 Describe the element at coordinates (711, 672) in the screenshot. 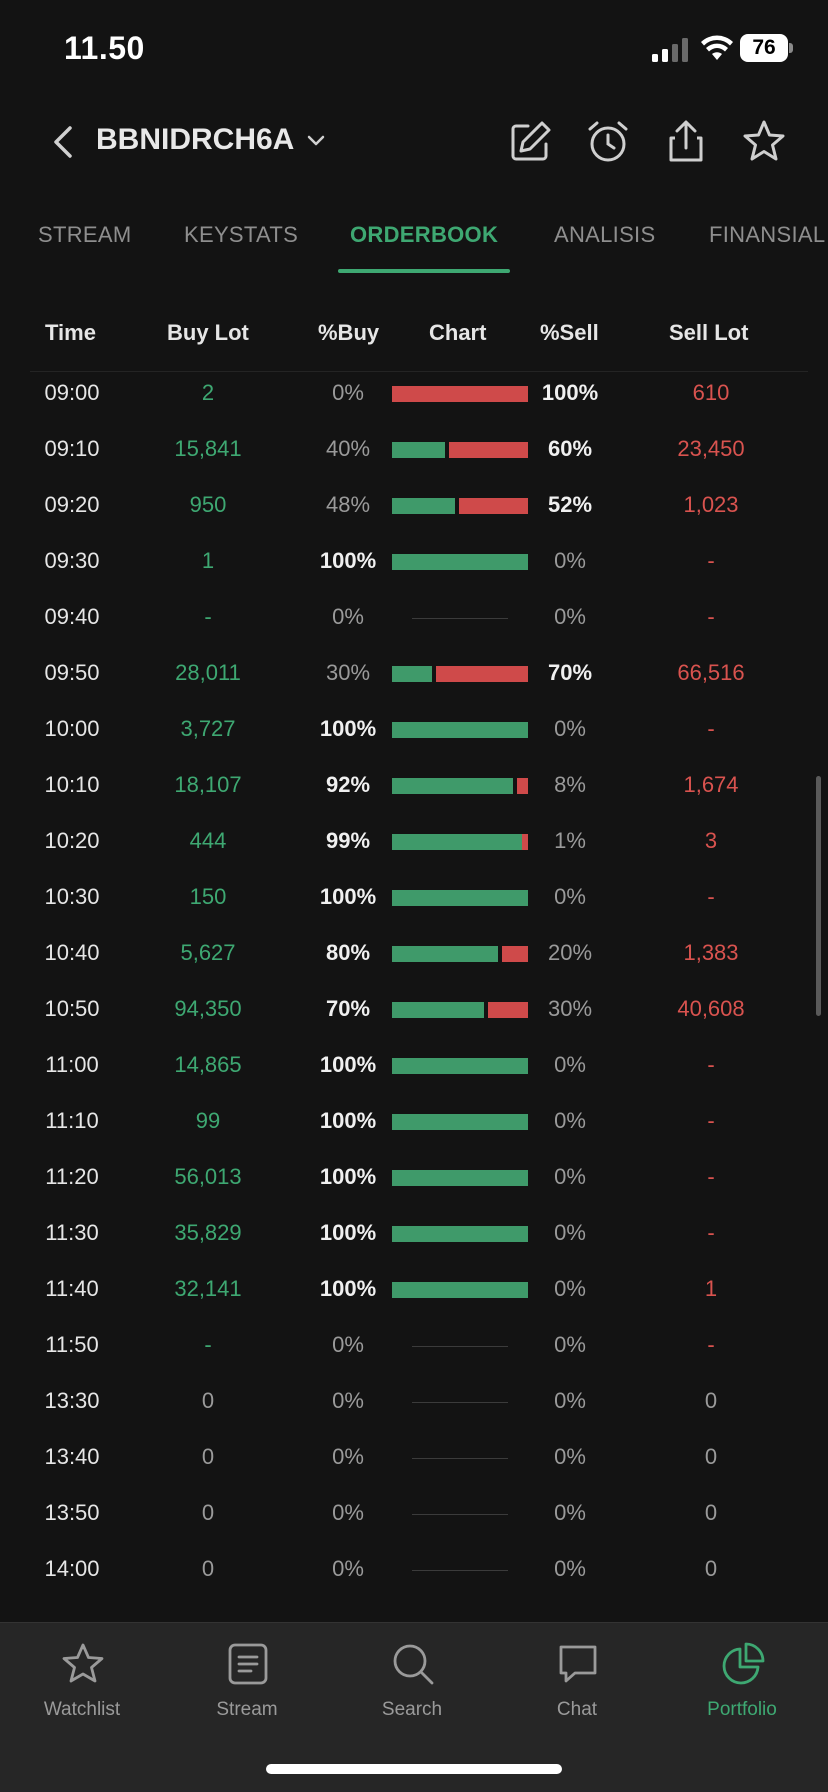

I see `row-sell-lot: 66,516` at that location.